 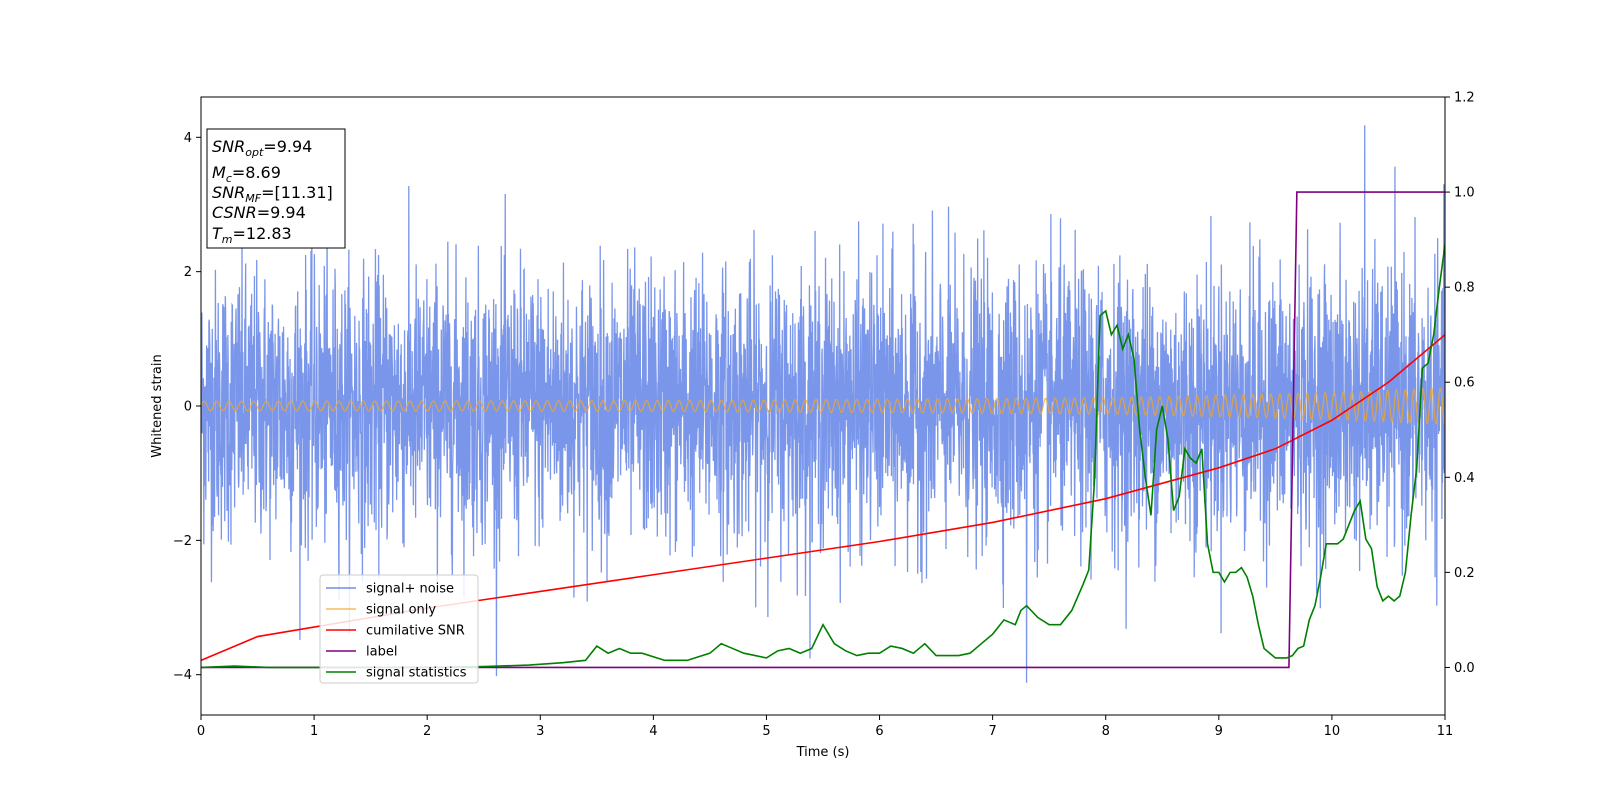 What do you see at coordinates (401, 610) in the screenshot?
I see `legend-label: signal only` at bounding box center [401, 610].